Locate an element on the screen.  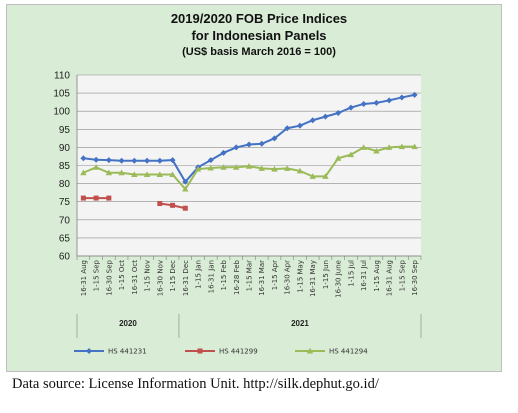
chart-subtitle: for Indonesian Panels is located at coordinates (259, 35).